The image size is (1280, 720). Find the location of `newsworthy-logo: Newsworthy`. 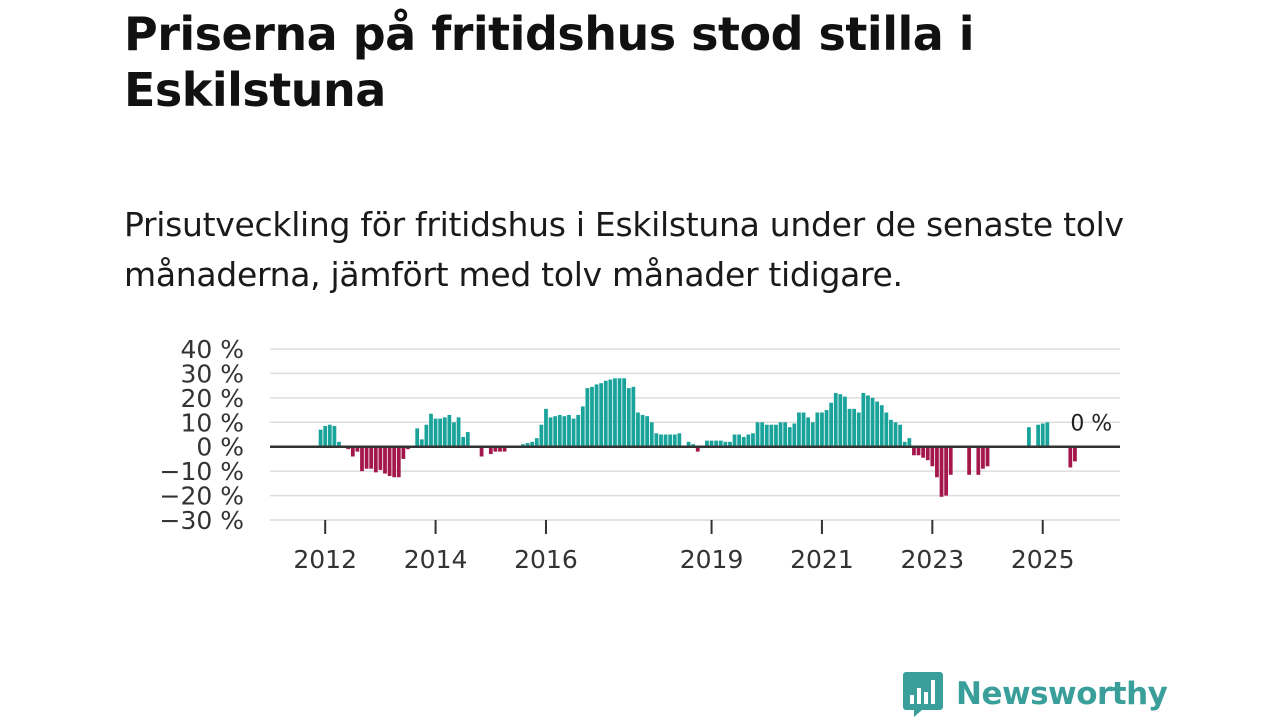

newsworthy-logo: Newsworthy is located at coordinates (1035, 694).